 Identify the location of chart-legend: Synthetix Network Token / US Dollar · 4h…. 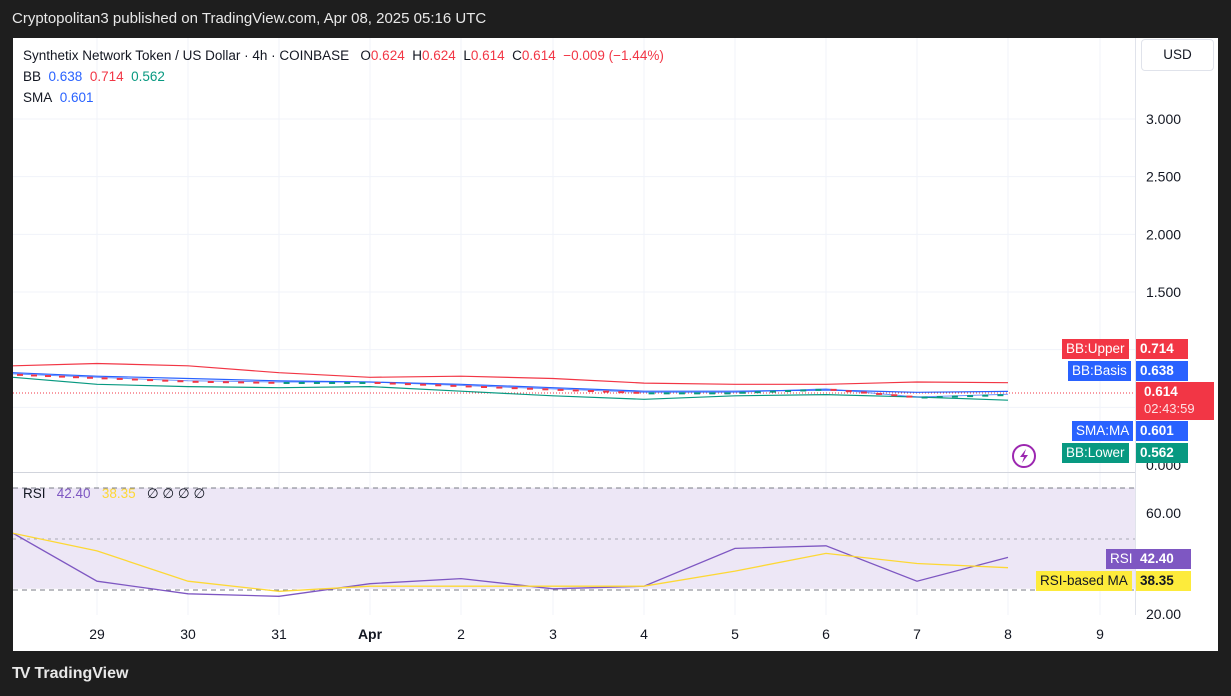
(343, 76).